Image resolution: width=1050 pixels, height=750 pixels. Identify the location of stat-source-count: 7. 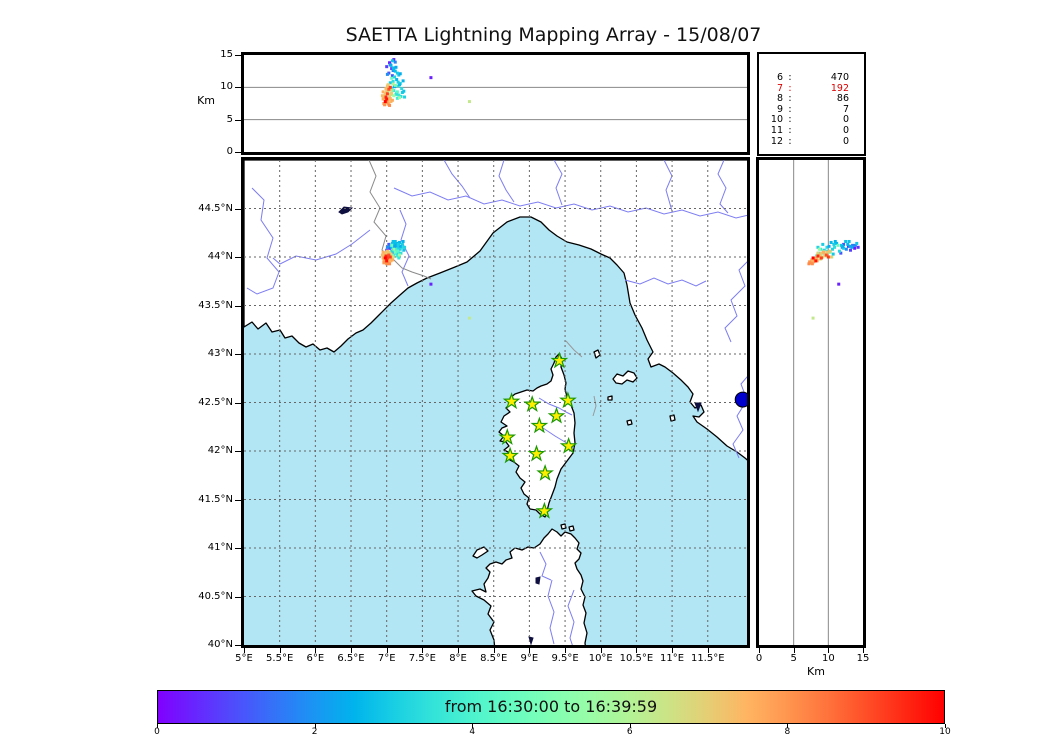
(845, 109).